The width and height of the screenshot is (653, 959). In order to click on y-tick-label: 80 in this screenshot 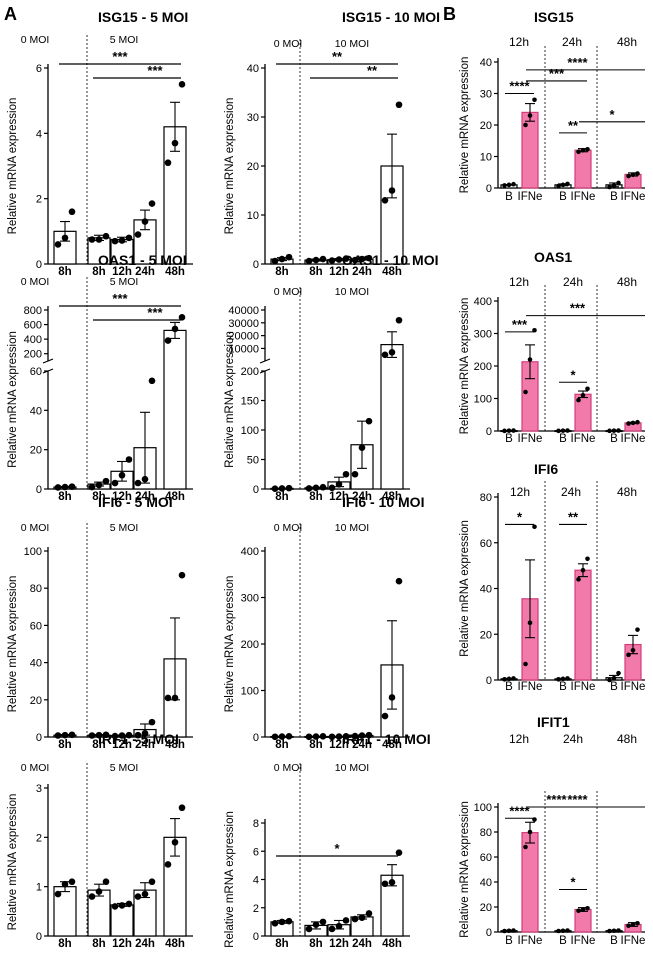, I will do `click(486, 498)`.